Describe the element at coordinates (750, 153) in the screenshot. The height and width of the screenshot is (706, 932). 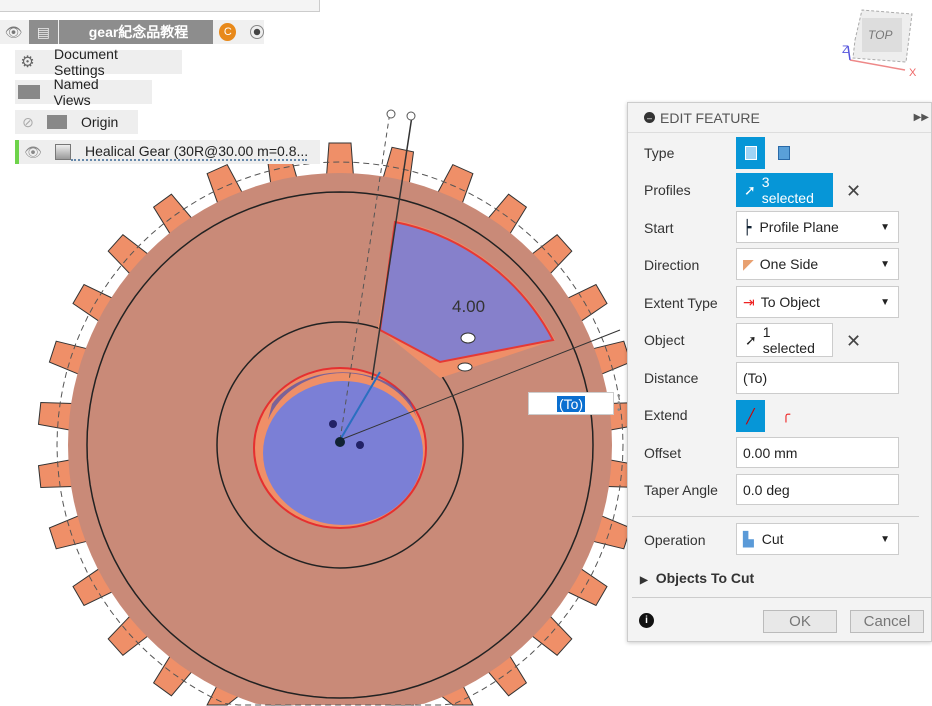
I see `type-extrude-button` at that location.